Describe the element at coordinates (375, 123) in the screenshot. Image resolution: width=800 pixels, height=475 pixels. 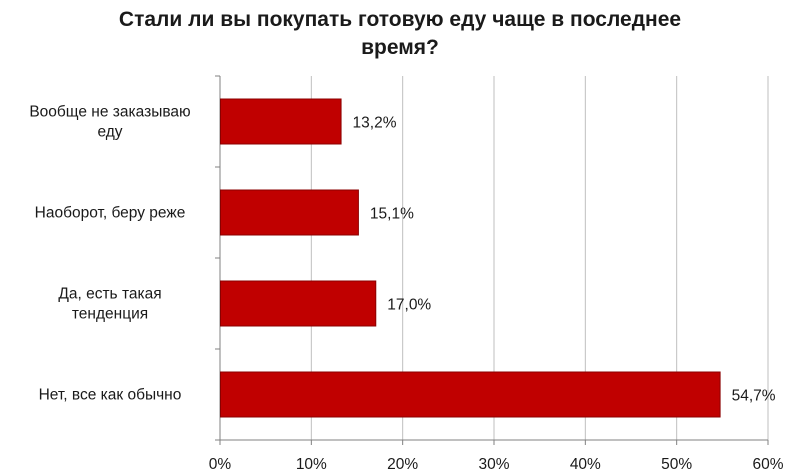
I see `value-label: 13,2%` at that location.